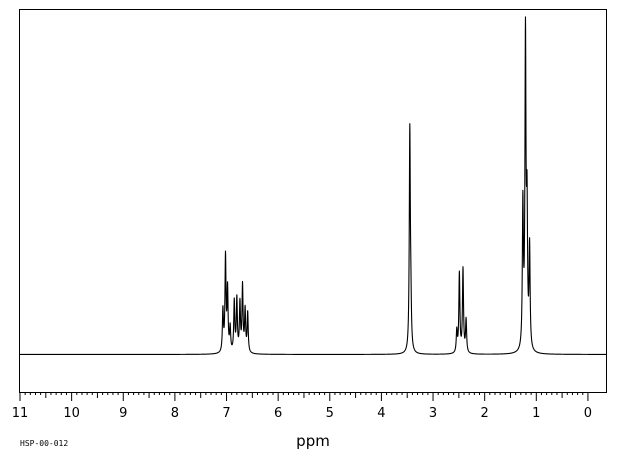 The height and width of the screenshot is (455, 620). Describe the element at coordinates (536, 413) in the screenshot. I see `x-tick-label: 1` at that location.